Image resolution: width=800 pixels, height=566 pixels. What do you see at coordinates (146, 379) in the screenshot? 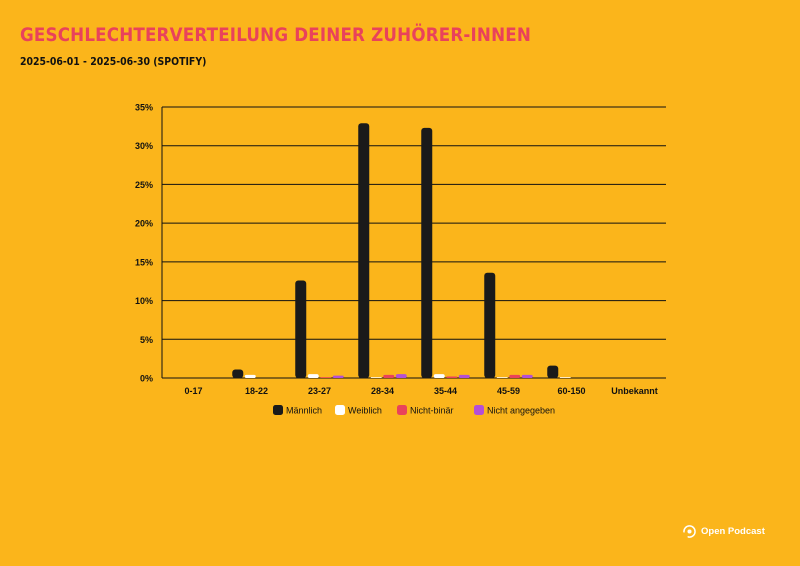
I see `y-tick-label: 0%` at bounding box center [146, 379].